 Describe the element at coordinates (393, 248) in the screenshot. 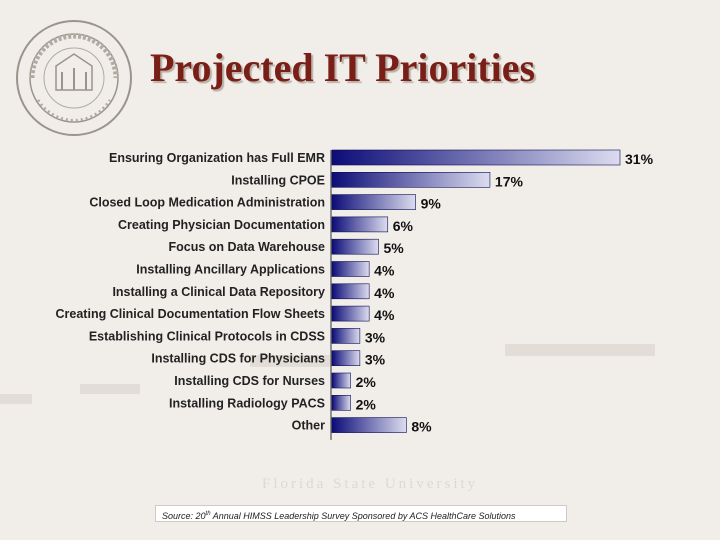

I see `value-label: 5%` at that location.